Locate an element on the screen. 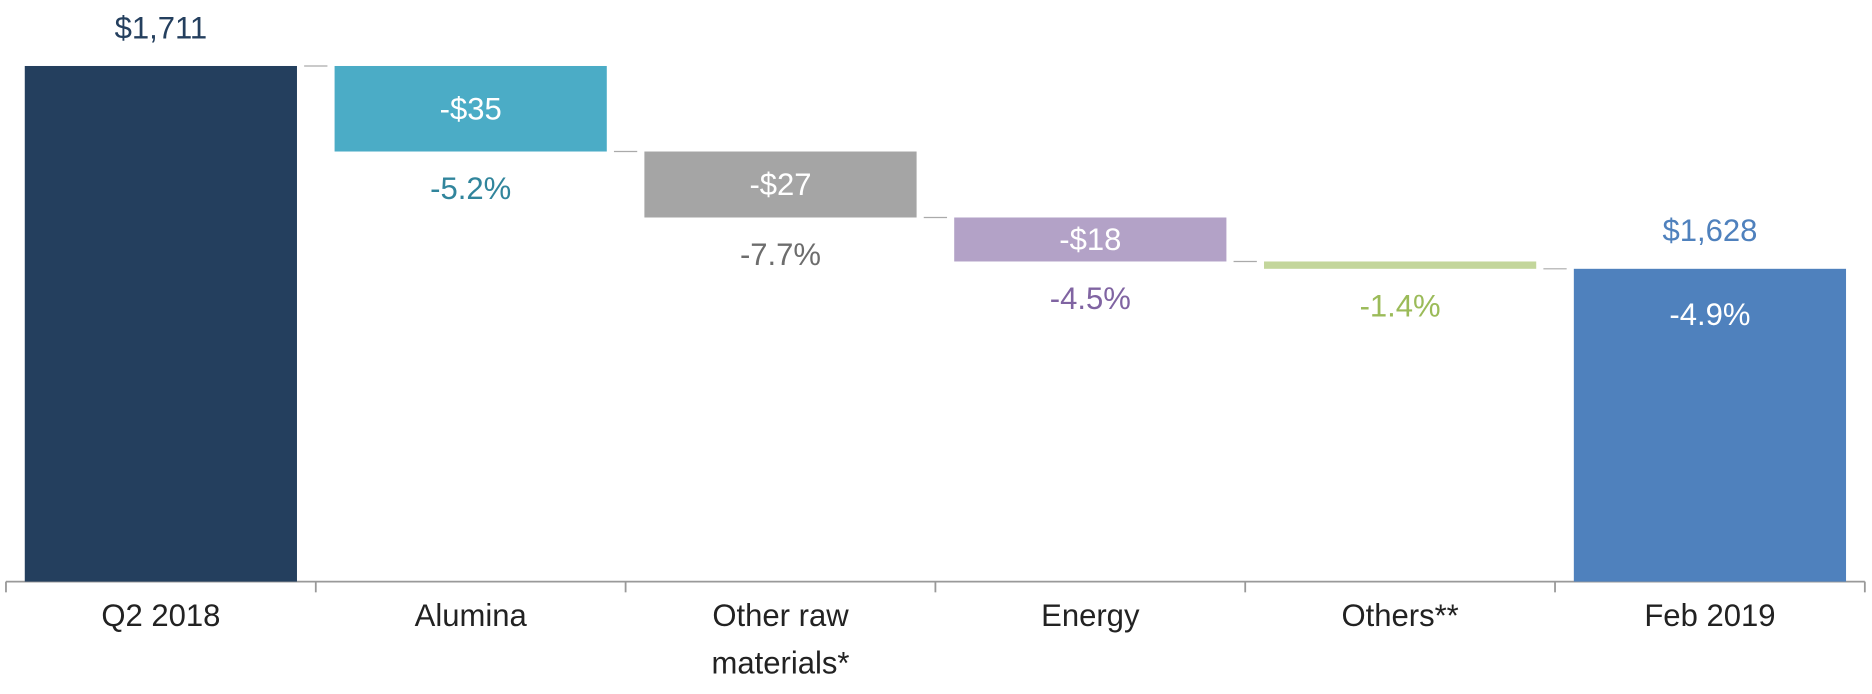 Image resolution: width=1872 pixels, height=694 pixels. x-tick-label-box: Other raw materials* is located at coordinates (780, 639).